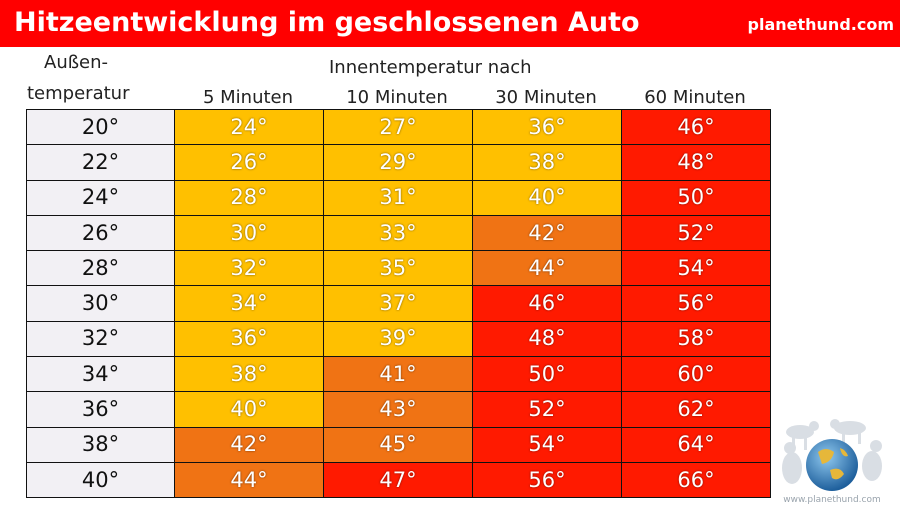 The image size is (900, 510). What do you see at coordinates (696, 480) in the screenshot?
I see `inside-temperature-cell: 66°` at bounding box center [696, 480].